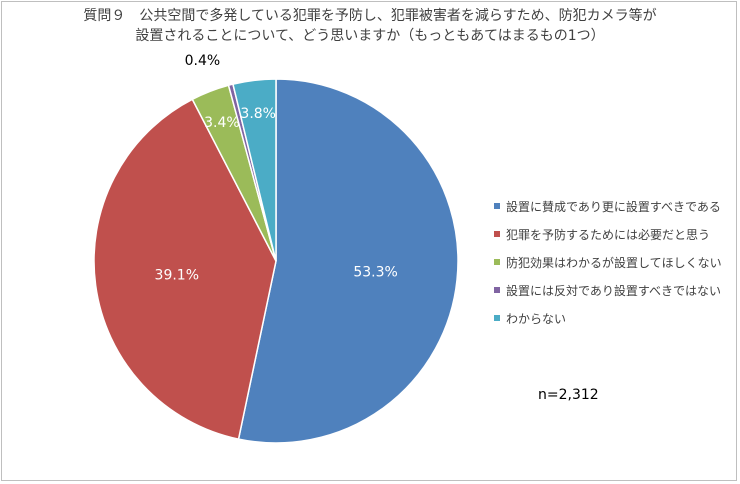  What do you see at coordinates (254, 170) in the screenshot?
I see `pie-slice` at bounding box center [254, 170].